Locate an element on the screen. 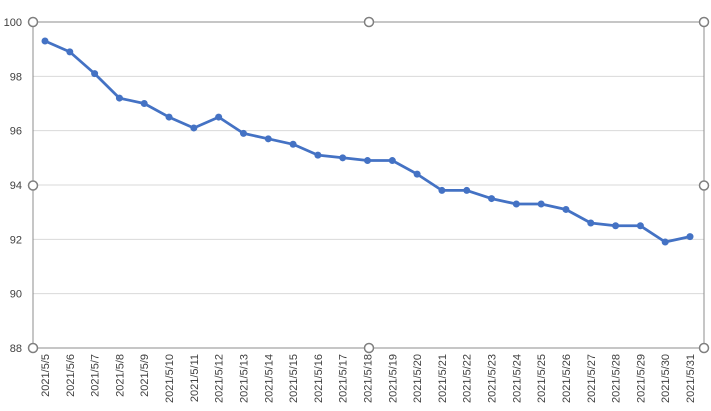  x-tick-label: 2021/5/18 is located at coordinates (369, 378).